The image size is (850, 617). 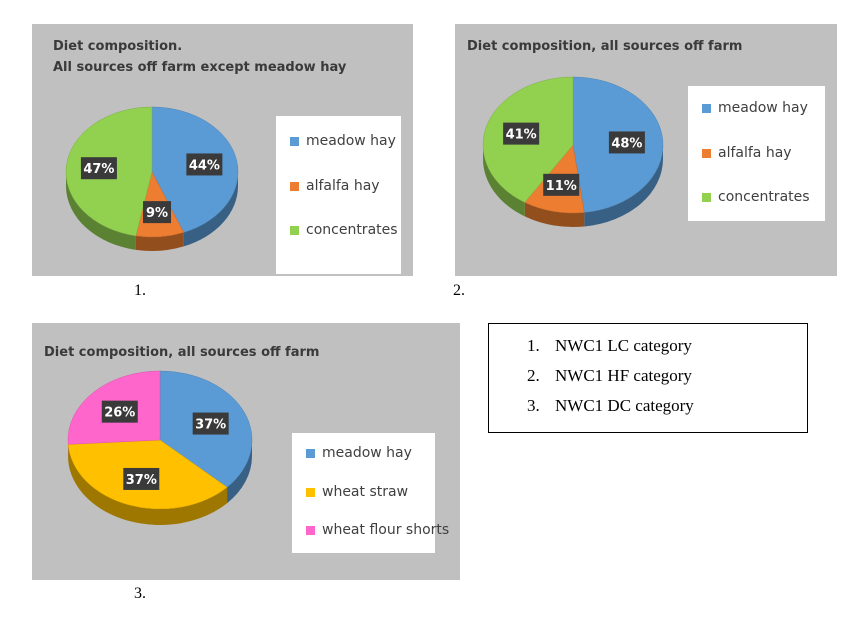 I want to click on data-label: 41%, so click(x=521, y=135).